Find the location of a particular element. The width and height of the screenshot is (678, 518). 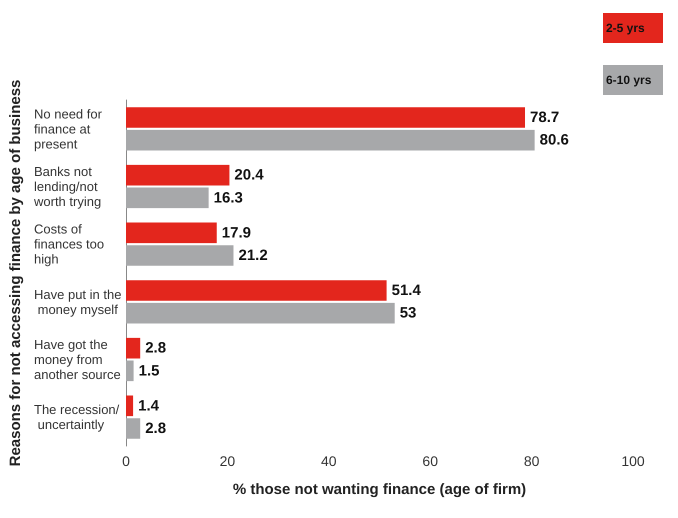

y-tick-label: The recession/ uncertaintly is located at coordinates (77, 417).